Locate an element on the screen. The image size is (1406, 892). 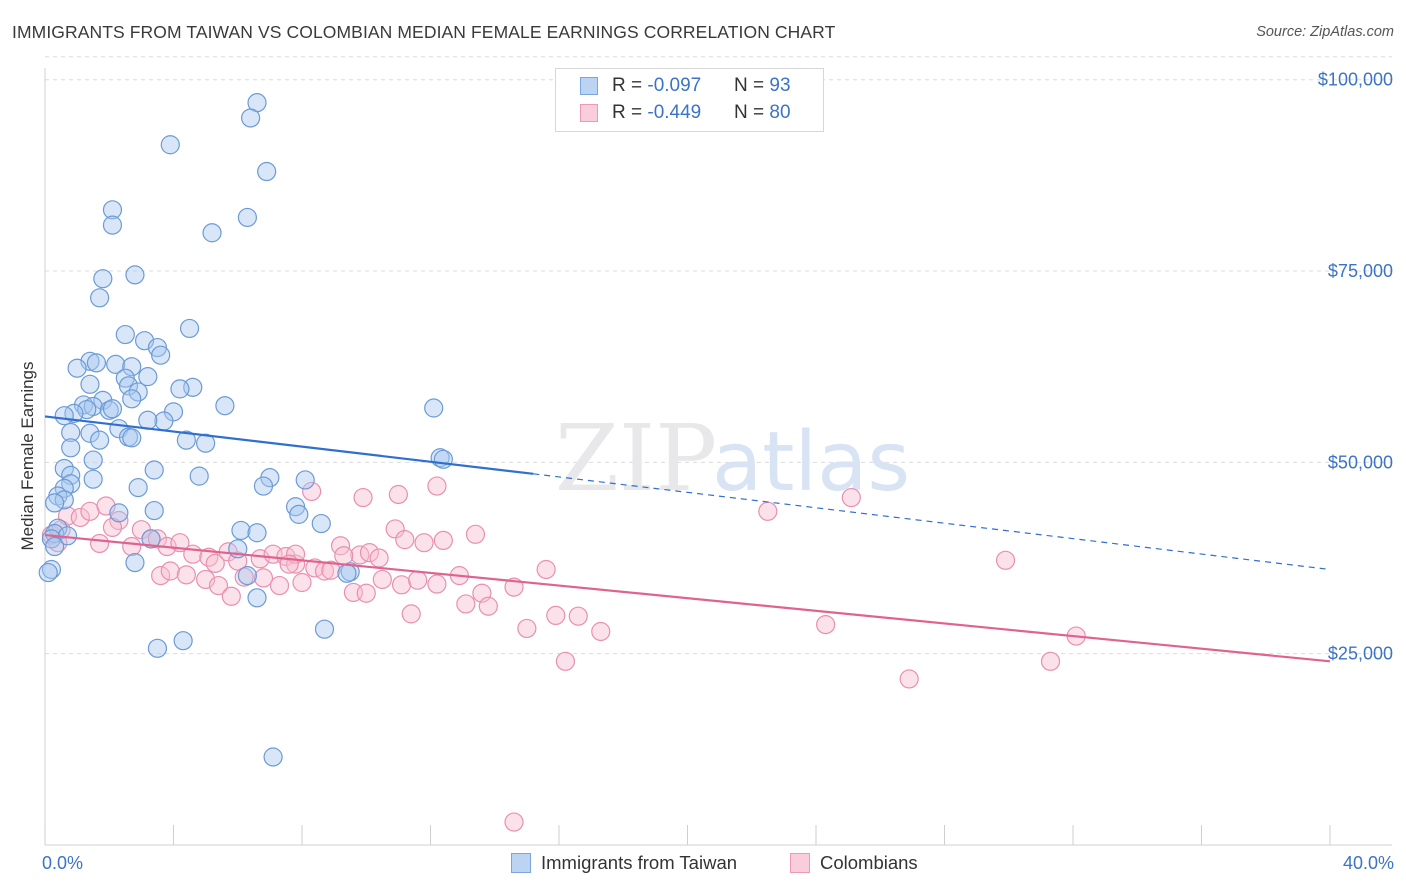
source-label: Source: ZipAtlas.com is located at coordinates (1325, 32).